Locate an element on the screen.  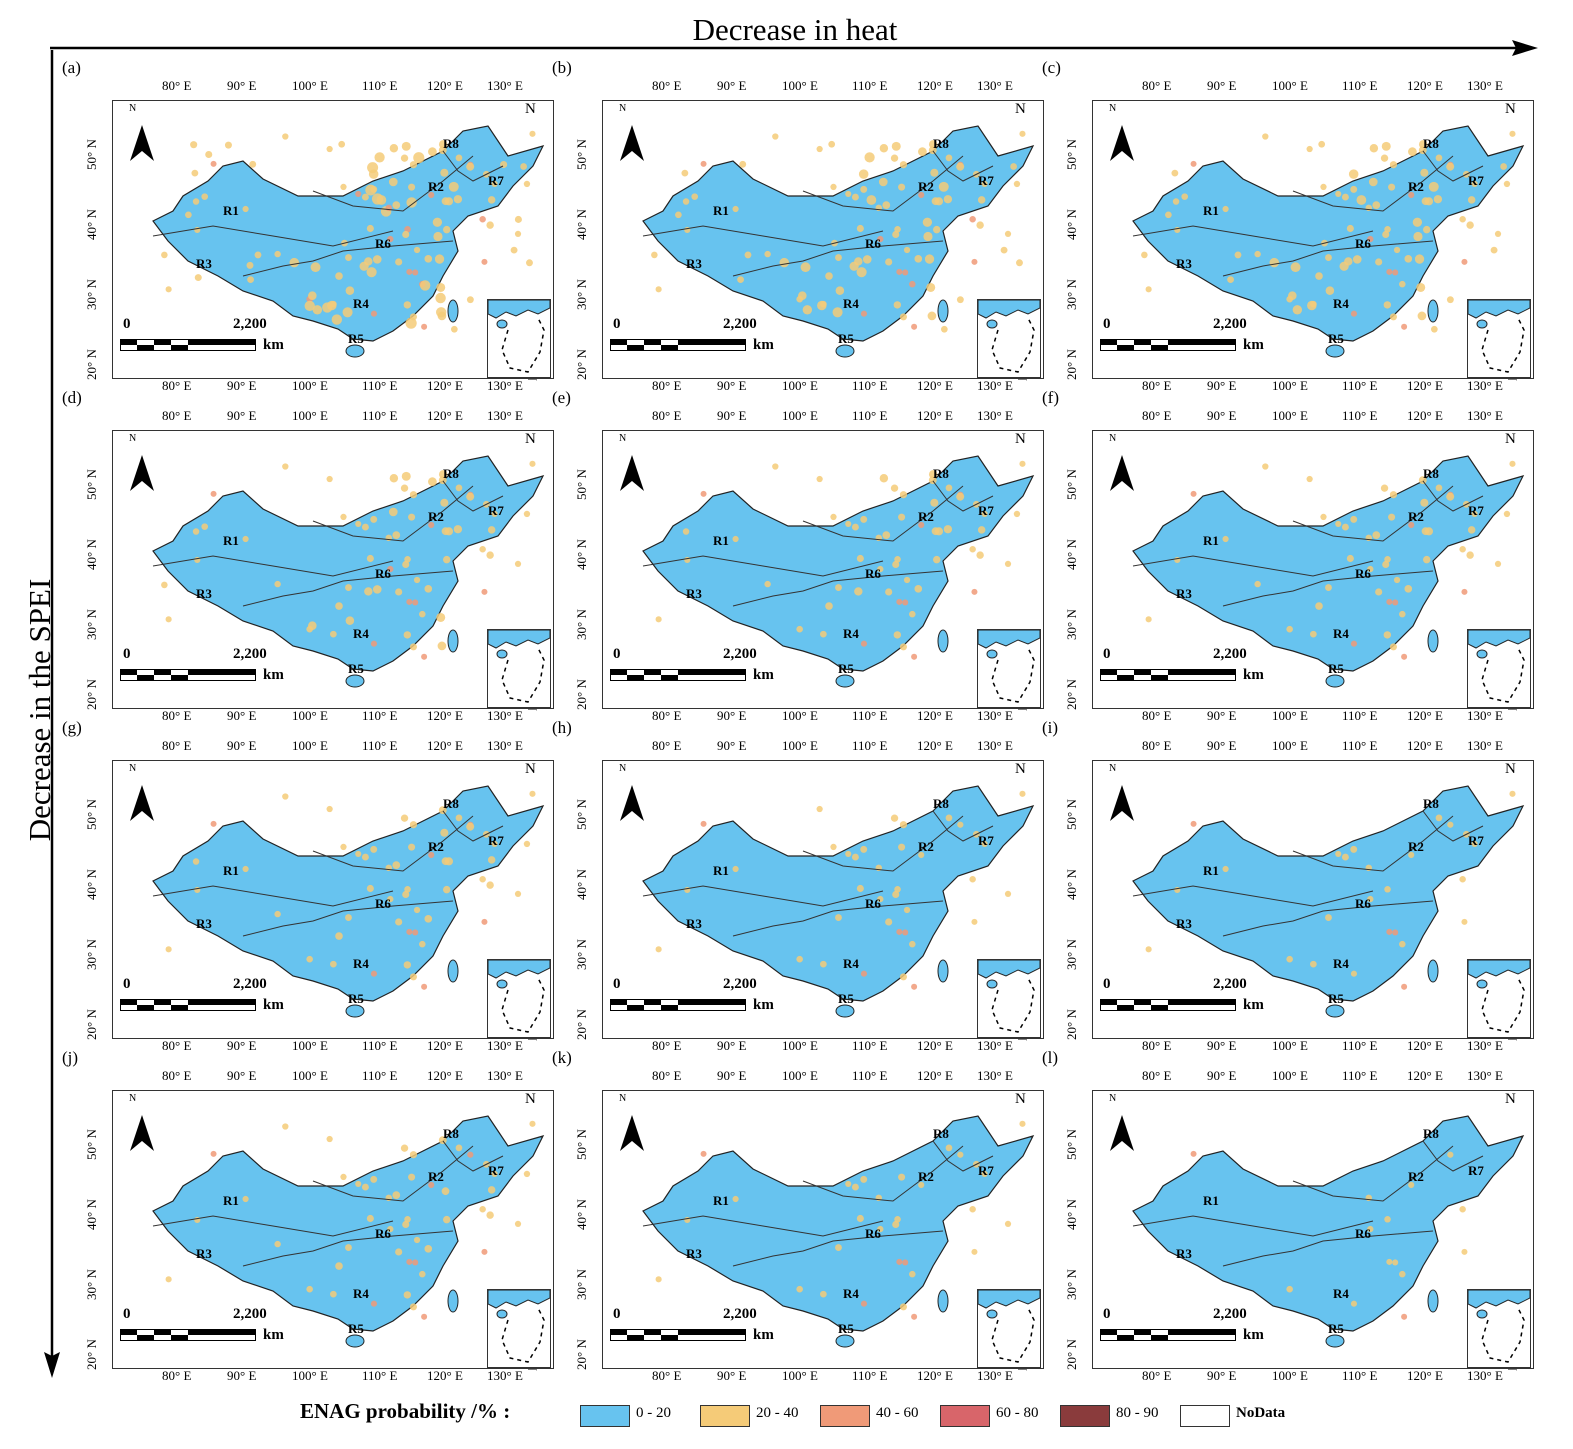
lon-tick-bottom: 110° E is located at coordinates (1360, 385).